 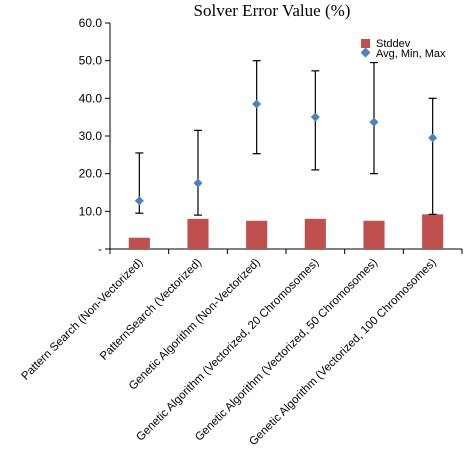 I want to click on x-category-label: Pattern Search (Non-Vectorized), so click(x=82, y=320).